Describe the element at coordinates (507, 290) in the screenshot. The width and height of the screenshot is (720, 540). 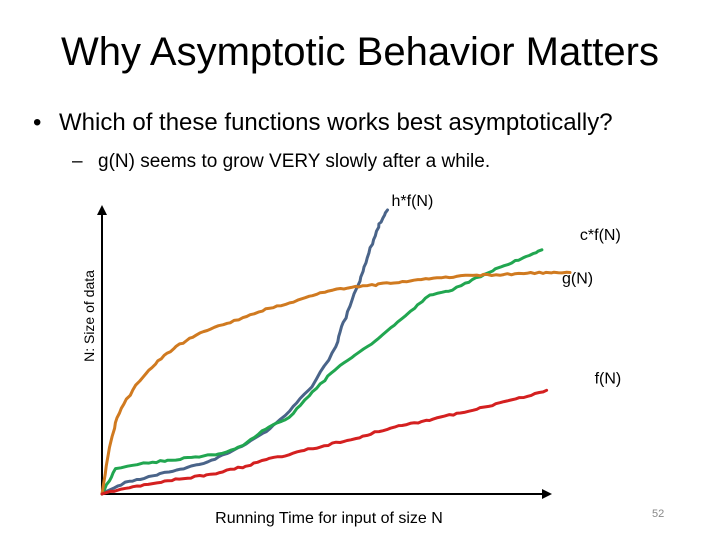
I see `label-layer: h*f(N) c*f(N) g(N) f(N)` at that location.